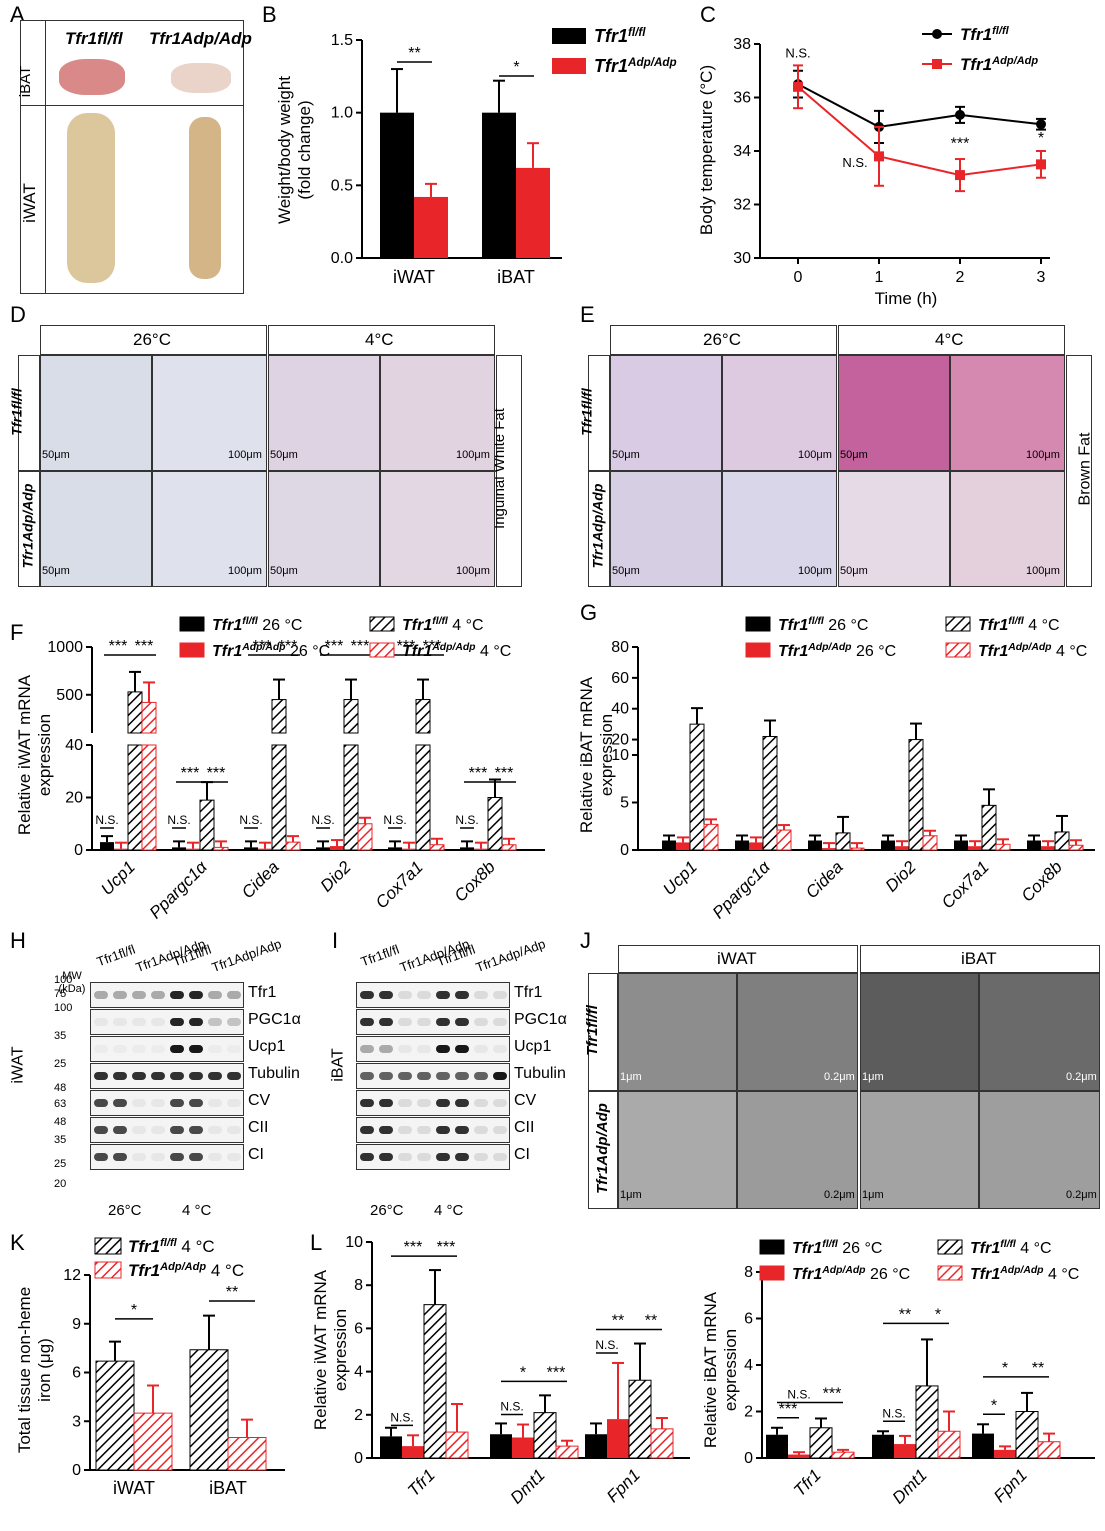  Describe the element at coordinates (606, 755) in the screenshot. I see `y-axis-label: expression` at that location.